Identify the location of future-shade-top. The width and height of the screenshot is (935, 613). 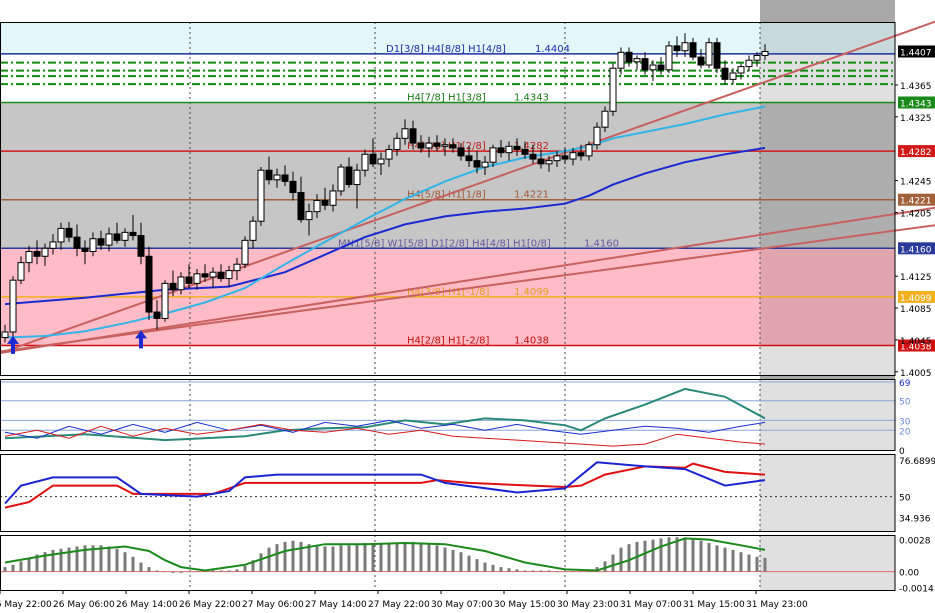
(827, 11).